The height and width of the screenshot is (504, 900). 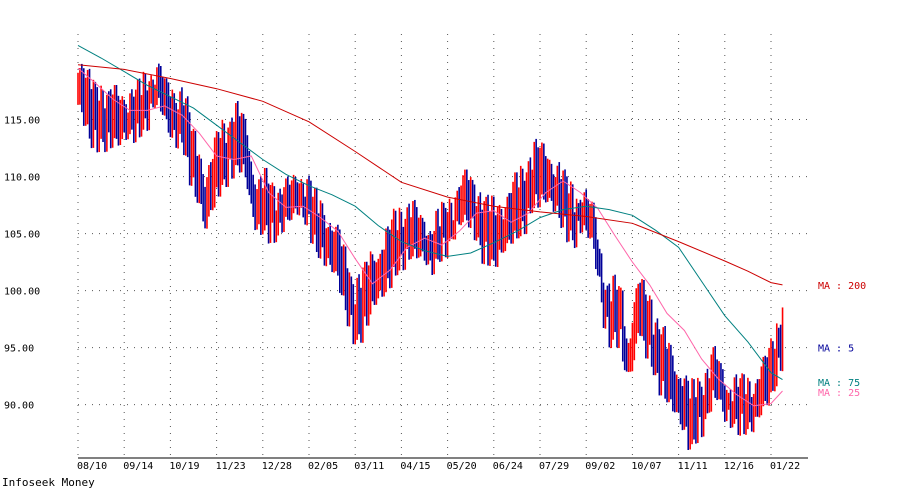 What do you see at coordinates (22, 121) in the screenshot?
I see `y-tick-label: 115.00` at bounding box center [22, 121].